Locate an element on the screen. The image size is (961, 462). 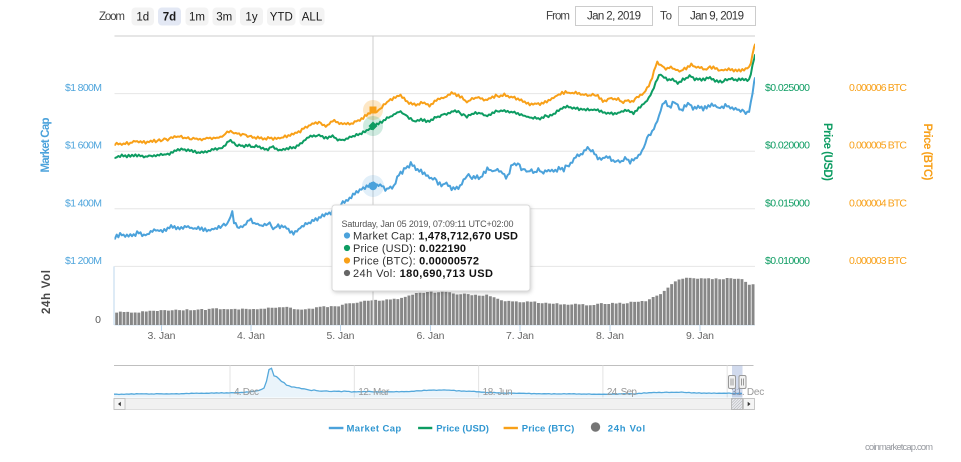
svg-text: $1 200M is located at coordinates (83, 261).